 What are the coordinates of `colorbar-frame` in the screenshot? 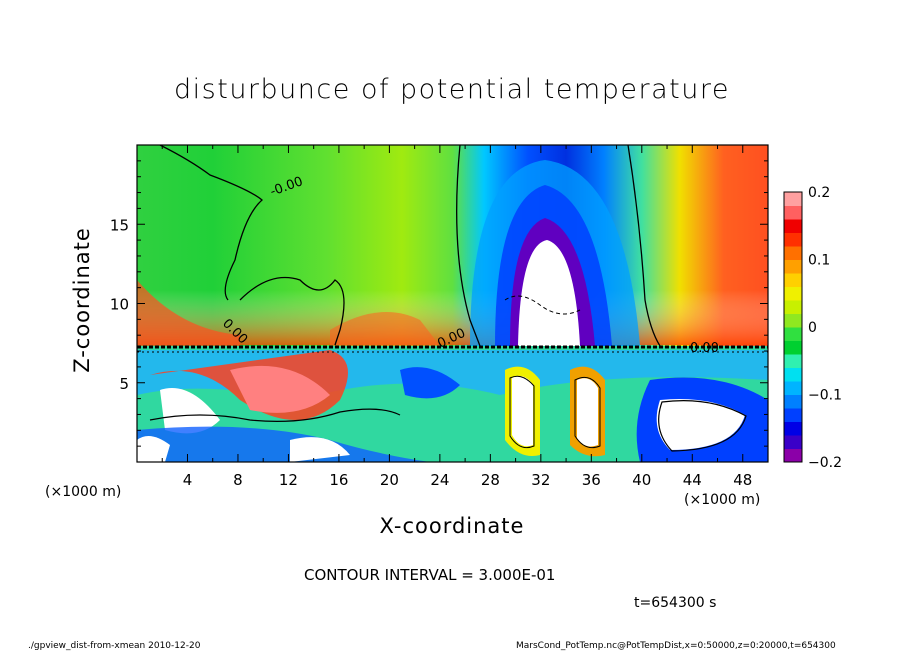 It's located at (793, 327).